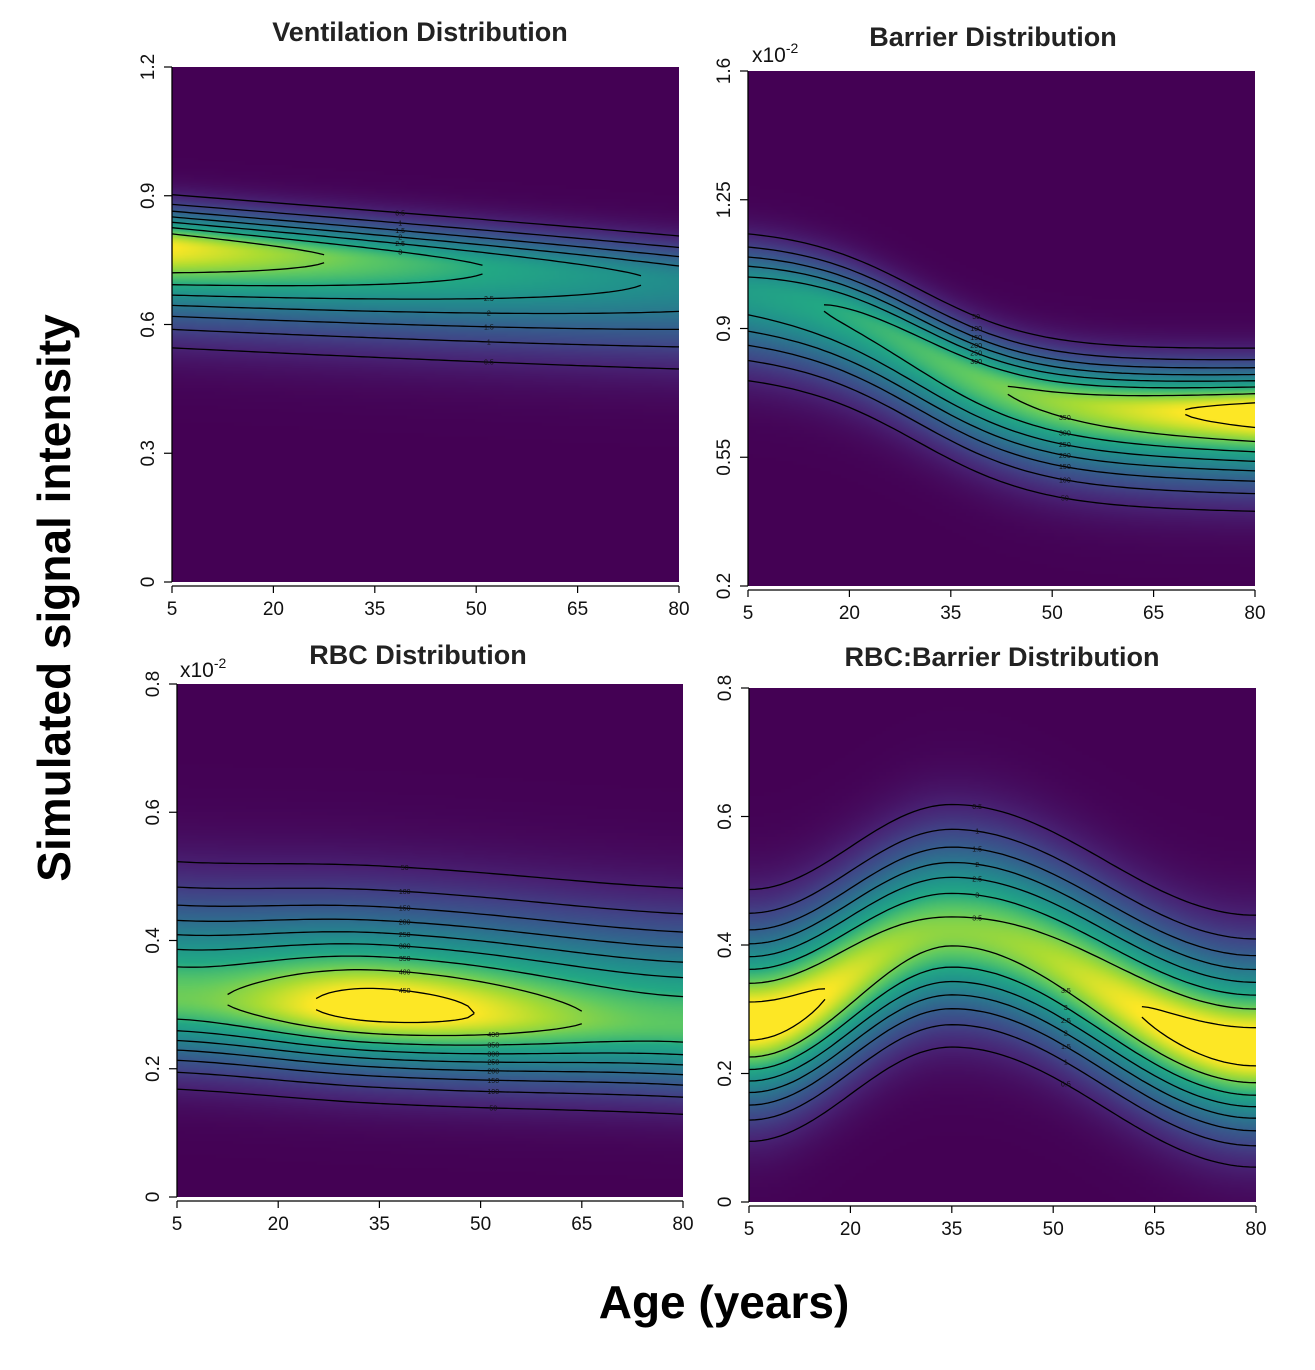 The image size is (1315, 1370). I want to click on contour-label: 2.5, so click(1066, 1021).